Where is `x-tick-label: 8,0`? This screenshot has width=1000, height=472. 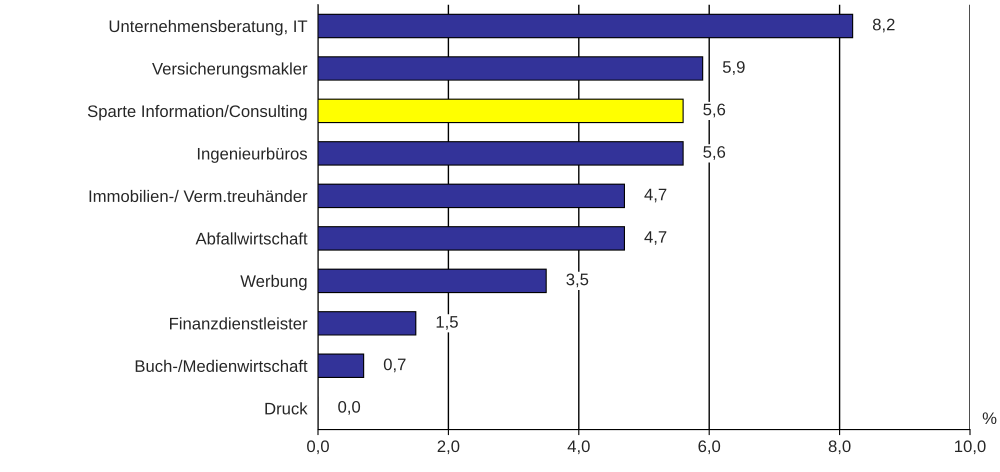 x-tick-label: 8,0 is located at coordinates (839, 447).